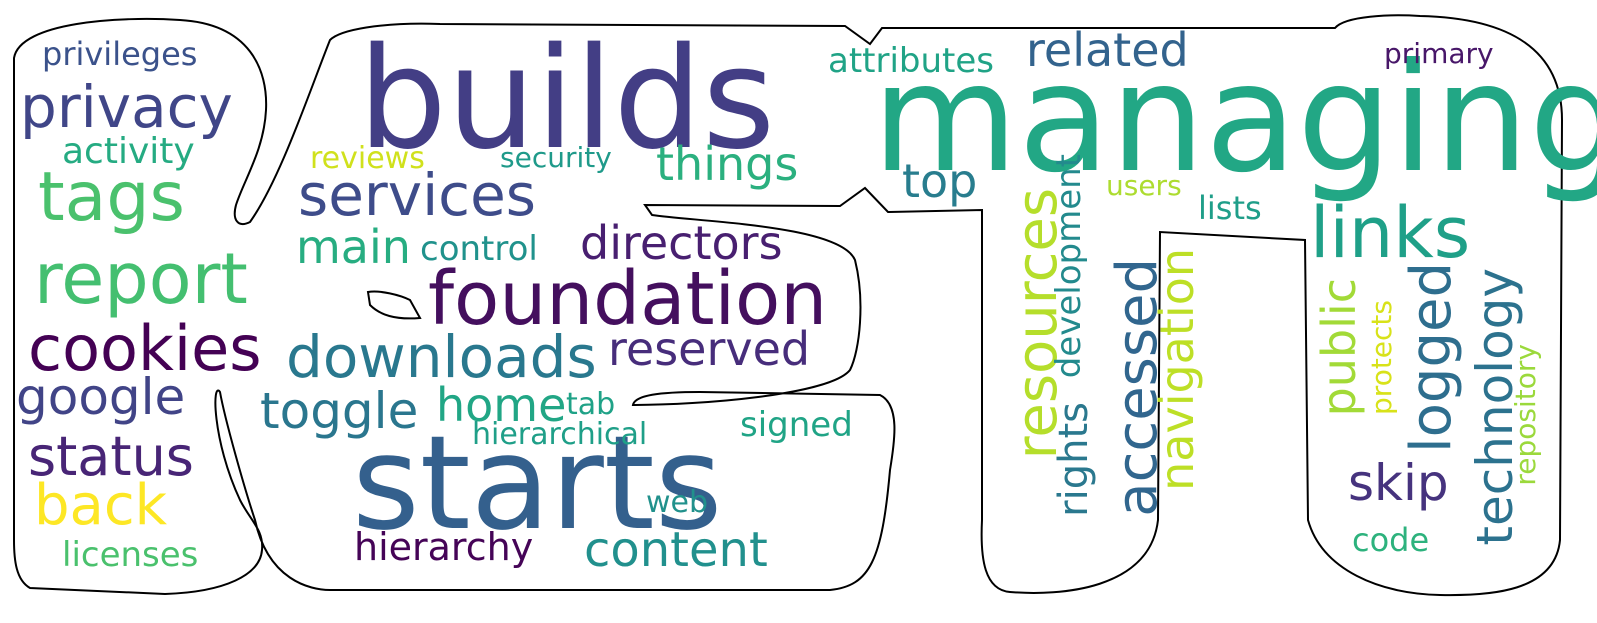  Describe the element at coordinates (111, 197) in the screenshot. I see `word-tags: tags` at that location.